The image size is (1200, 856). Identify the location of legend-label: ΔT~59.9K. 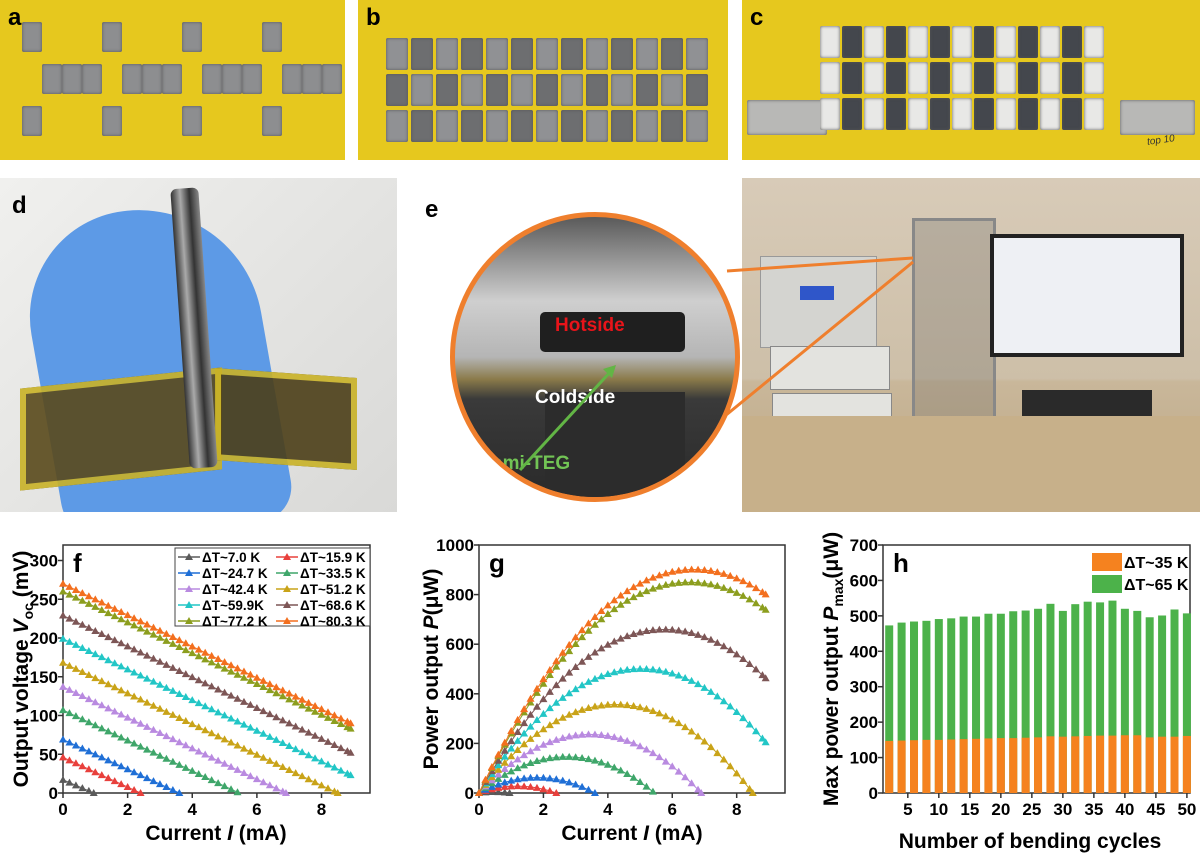
(233, 605).